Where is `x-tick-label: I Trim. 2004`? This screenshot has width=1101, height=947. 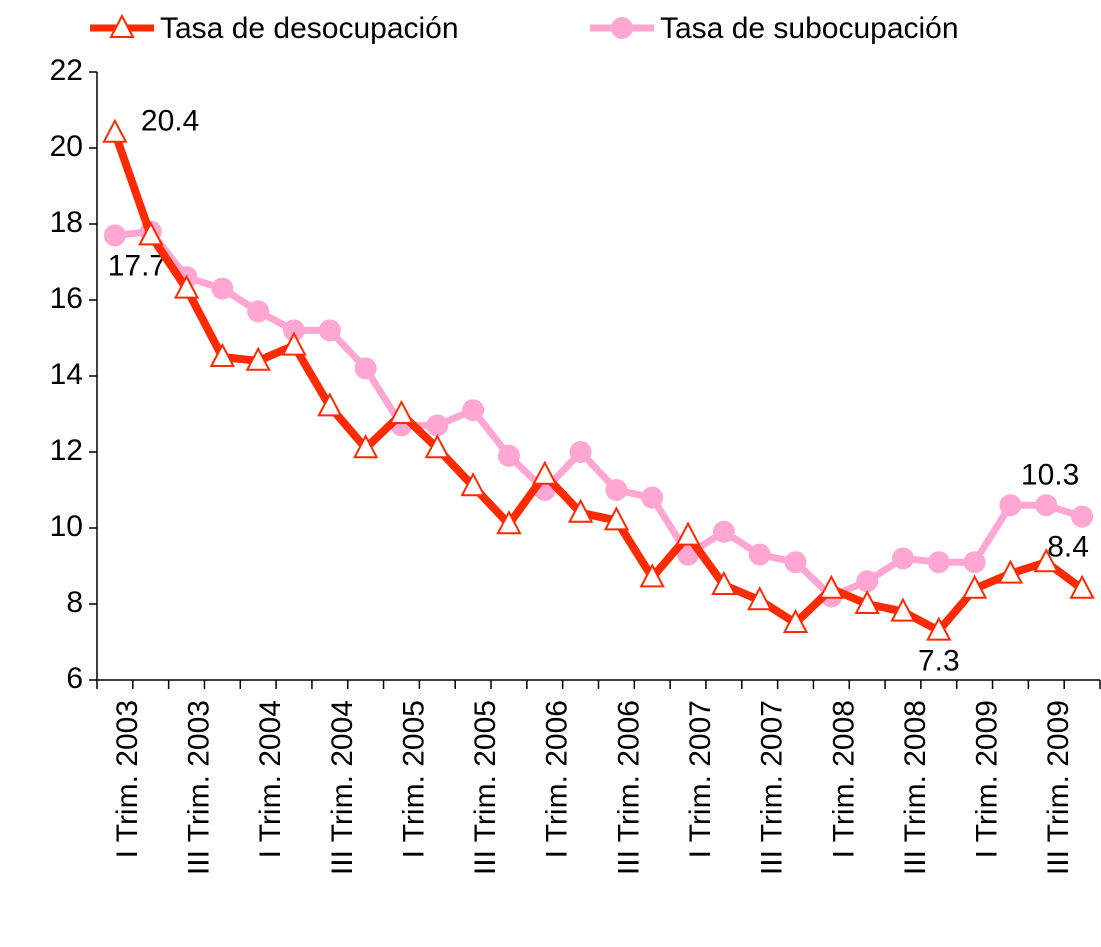
x-tick-label: I Trim. 2004 is located at coordinates (270, 779).